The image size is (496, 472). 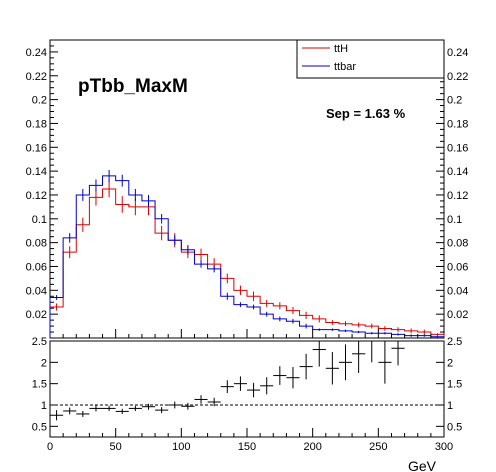 What do you see at coordinates (39, 220) in the screenshot?
I see `main-y-tick-label-left: 0.1` at bounding box center [39, 220].